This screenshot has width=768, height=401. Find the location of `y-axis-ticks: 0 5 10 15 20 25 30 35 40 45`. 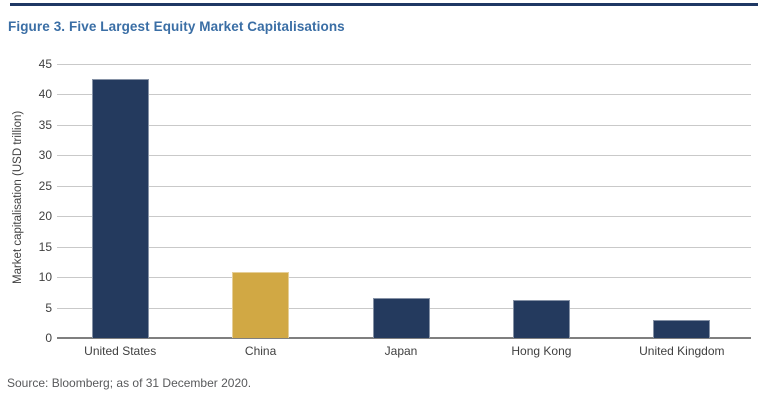

y-axis-ticks: 0 5 10 15 20 25 30 35 40 45 is located at coordinates (26, 201).